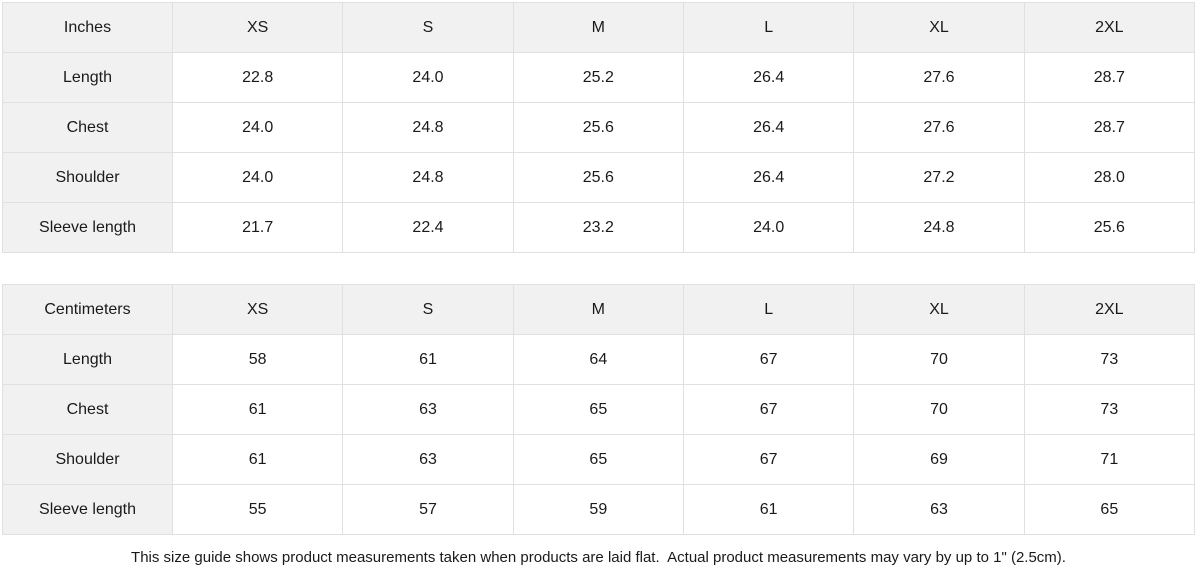 The height and width of the screenshot is (580, 1197). Describe the element at coordinates (428, 227) in the screenshot. I see `measurement-value-cell: 22.4` at that location.